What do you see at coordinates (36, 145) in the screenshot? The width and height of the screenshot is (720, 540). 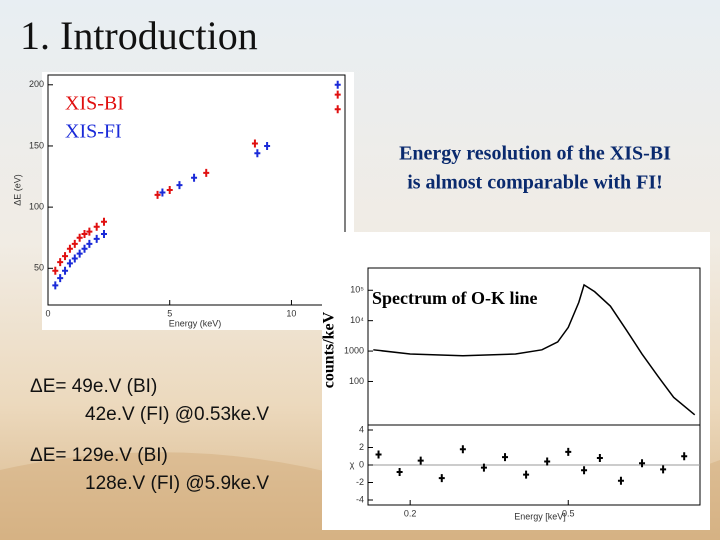 I see `y-tick-label: 150` at bounding box center [36, 145].